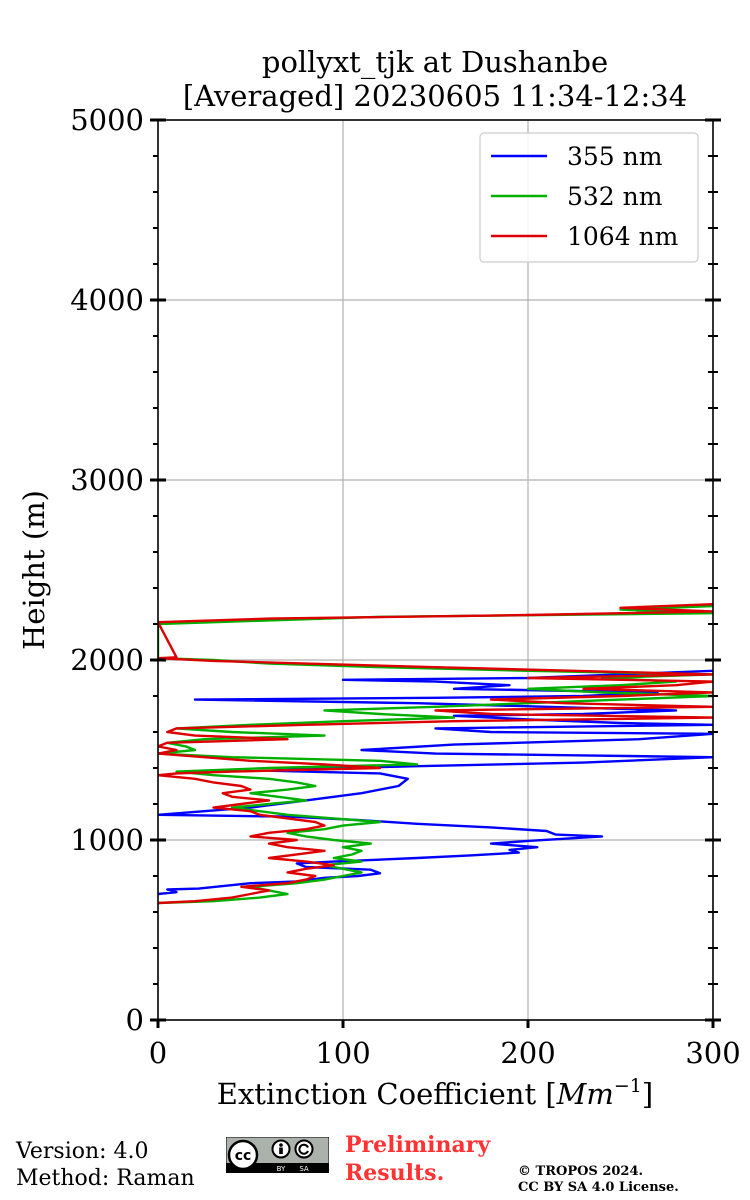 The image size is (750, 1200). What do you see at coordinates (107, 840) in the screenshot?
I see `y-tick-label: 1000` at bounding box center [107, 840].